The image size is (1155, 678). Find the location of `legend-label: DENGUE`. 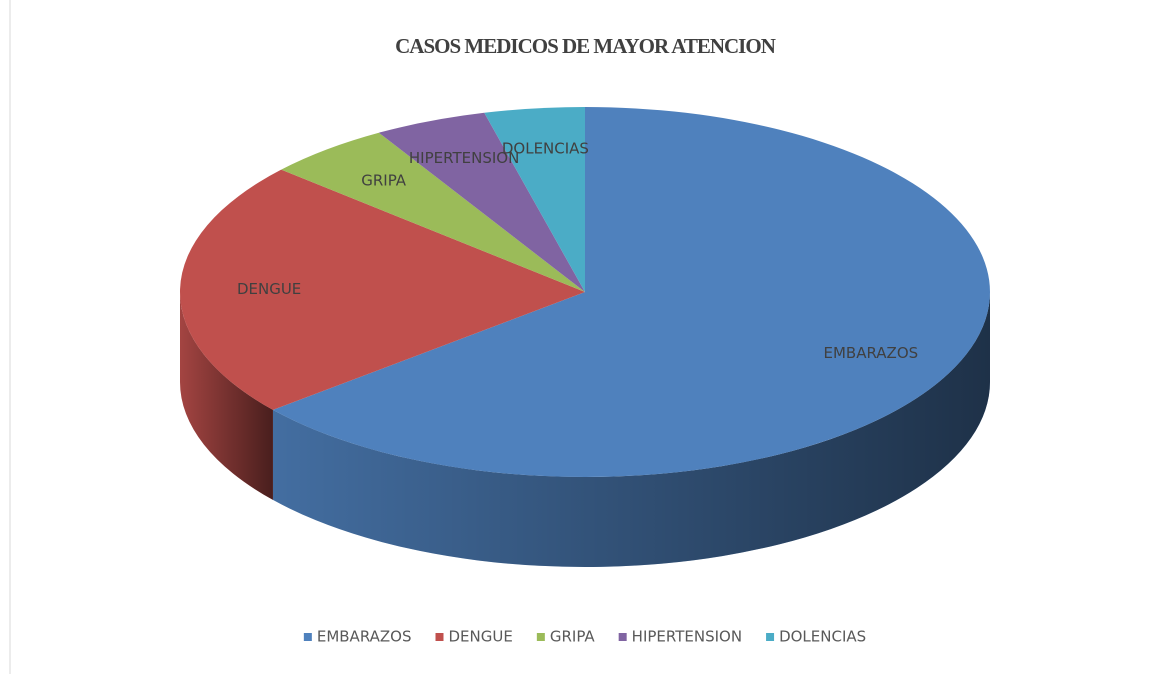

legend-label: DENGUE is located at coordinates (481, 637).